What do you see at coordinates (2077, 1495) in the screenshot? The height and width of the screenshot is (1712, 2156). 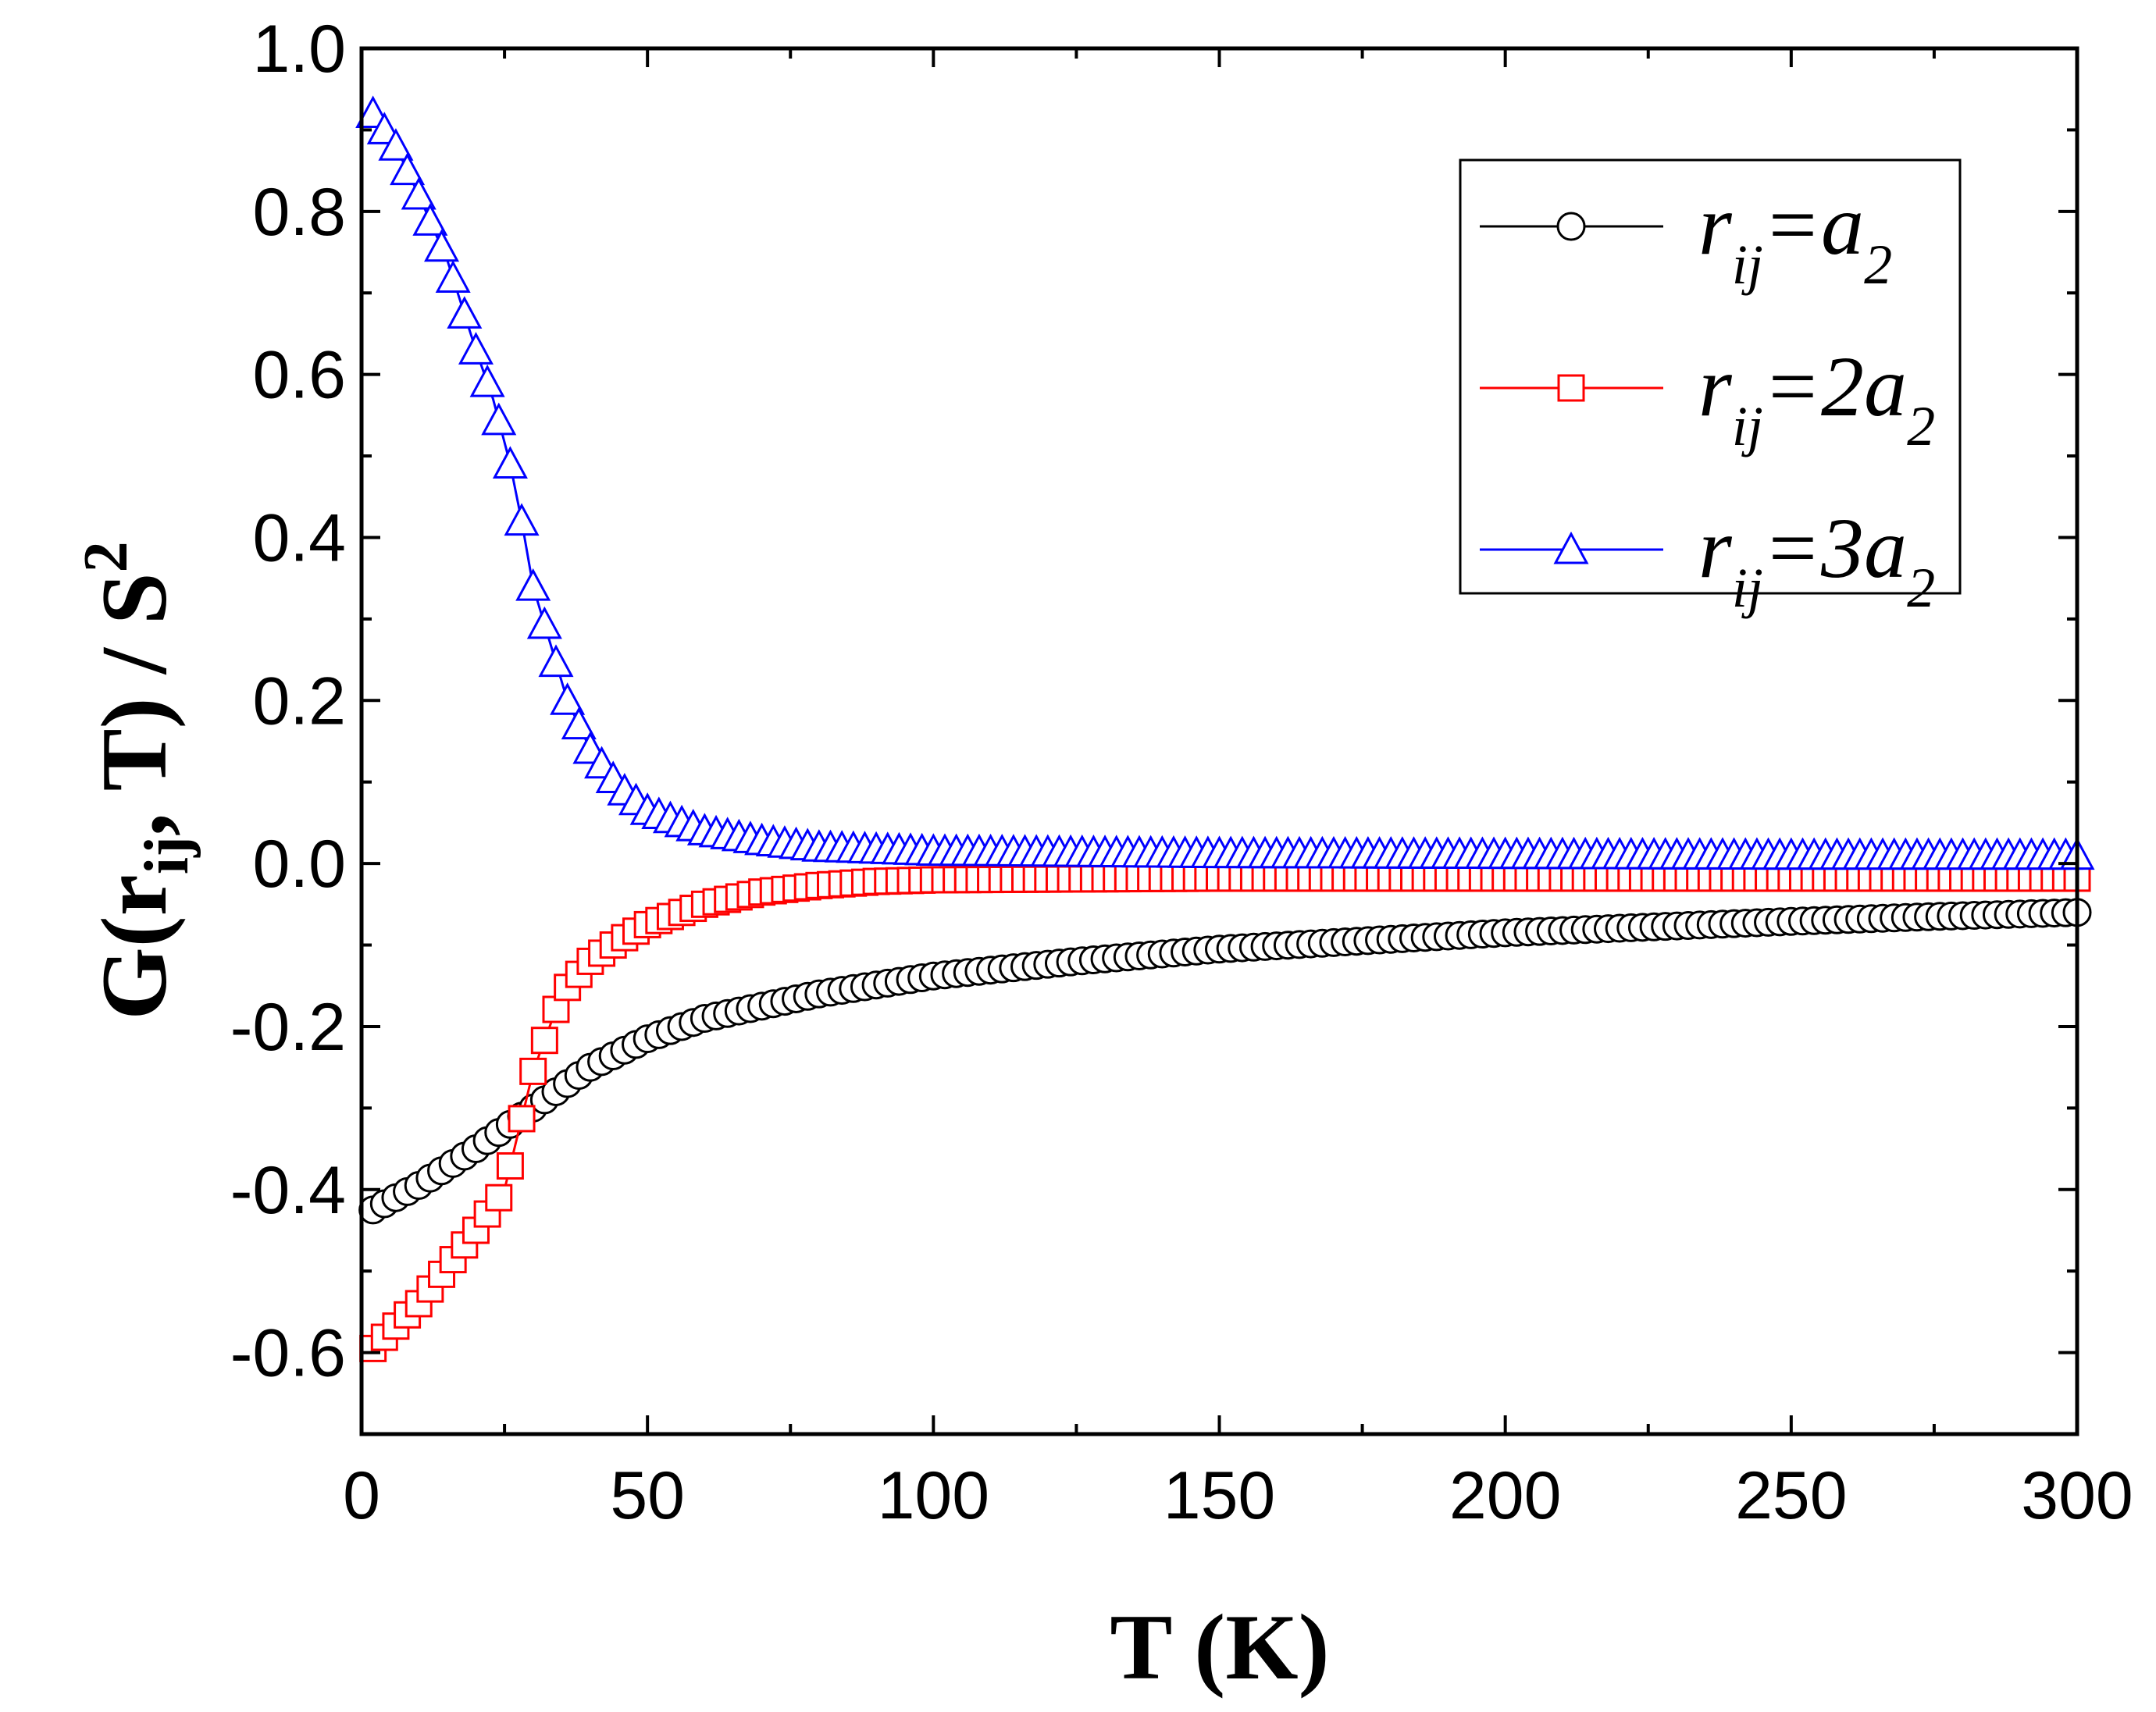 I see `x-tick-label: 300` at bounding box center [2077, 1495].